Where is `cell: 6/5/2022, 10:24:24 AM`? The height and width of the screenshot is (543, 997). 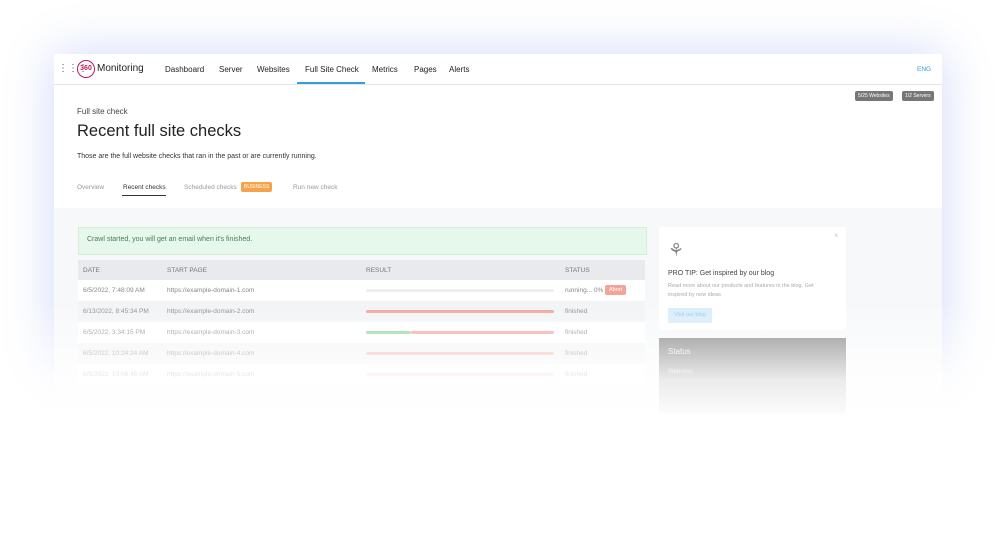
cell: 6/5/2022, 10:24:24 AM is located at coordinates (116, 353).